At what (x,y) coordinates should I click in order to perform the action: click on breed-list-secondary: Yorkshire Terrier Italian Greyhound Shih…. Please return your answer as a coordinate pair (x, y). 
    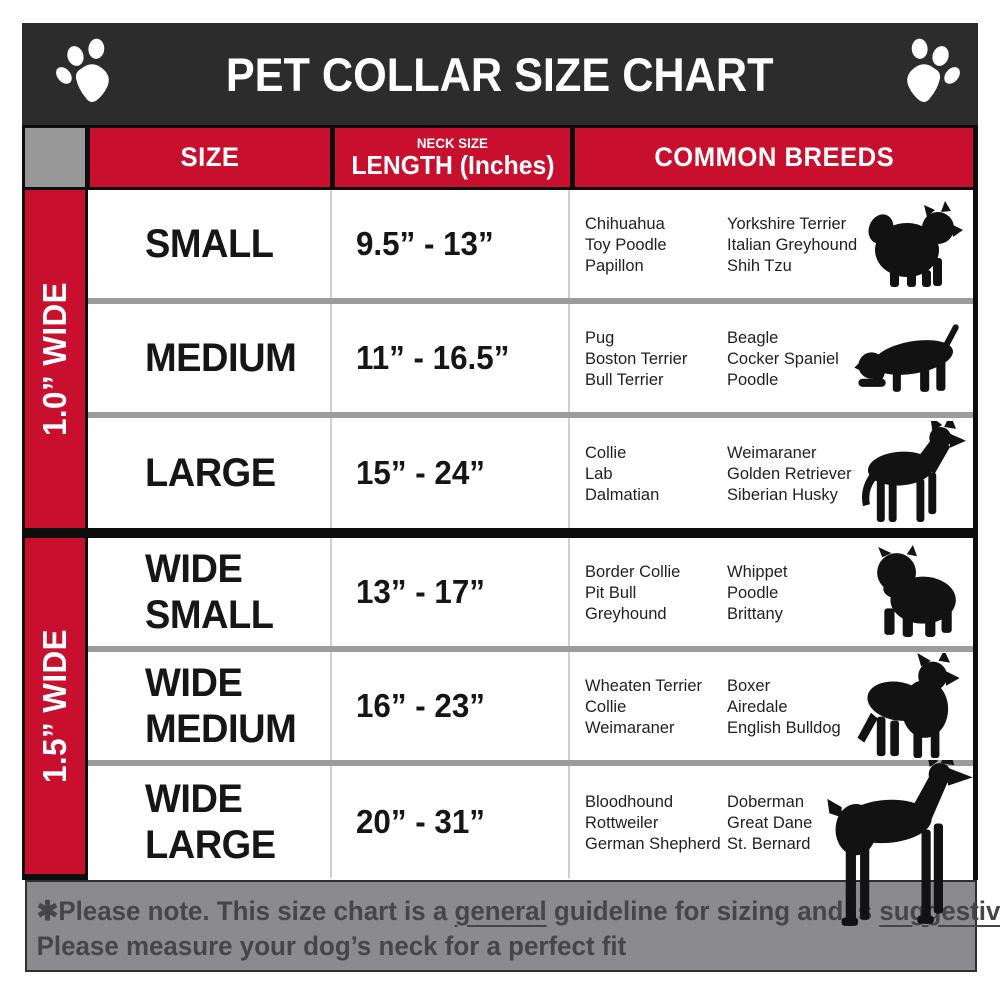
    Looking at the image, I should click on (792, 244).